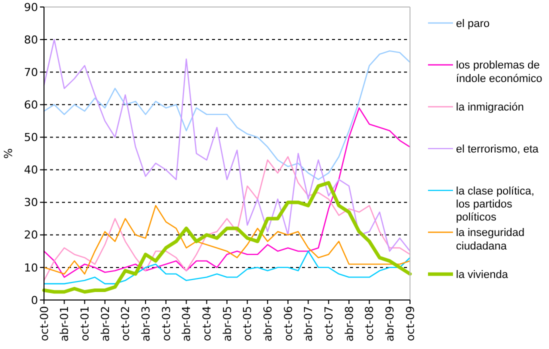  I want to click on x-tick-label: abr-04, so click(187, 324).